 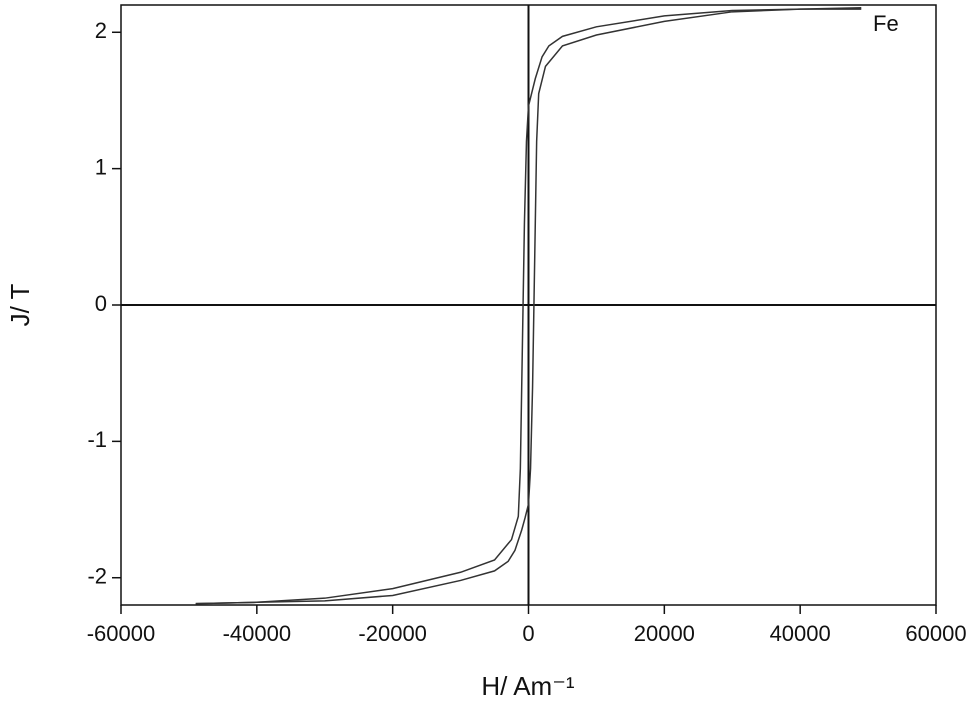 What do you see at coordinates (97, 576) in the screenshot?
I see `y-tick-label: -2` at bounding box center [97, 576].